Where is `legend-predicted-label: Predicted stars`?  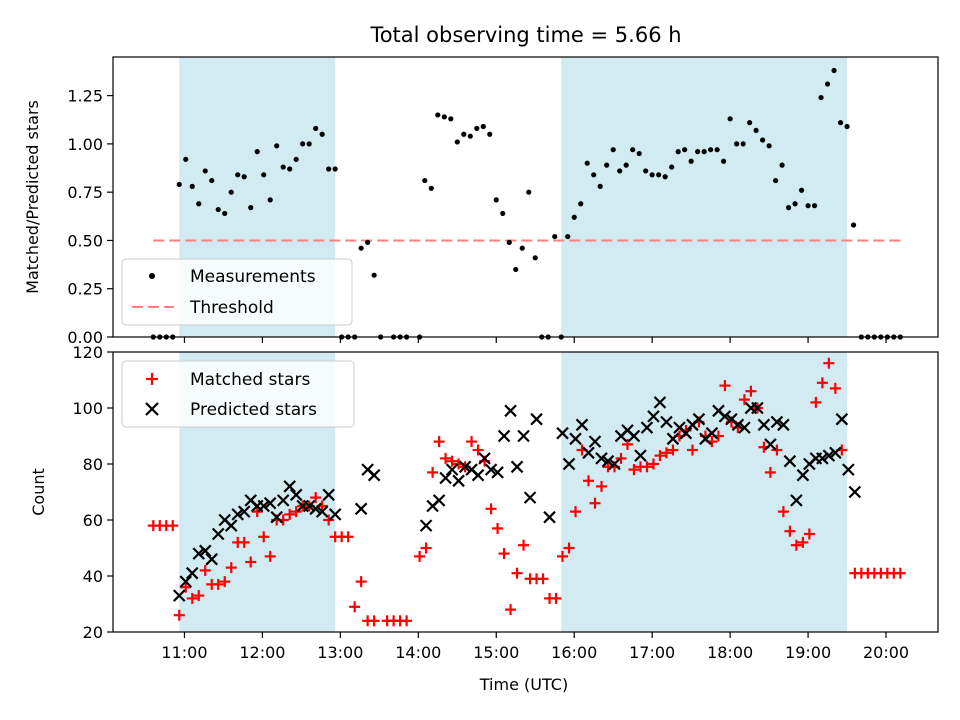
legend-predicted-label: Predicted stars is located at coordinates (253, 410).